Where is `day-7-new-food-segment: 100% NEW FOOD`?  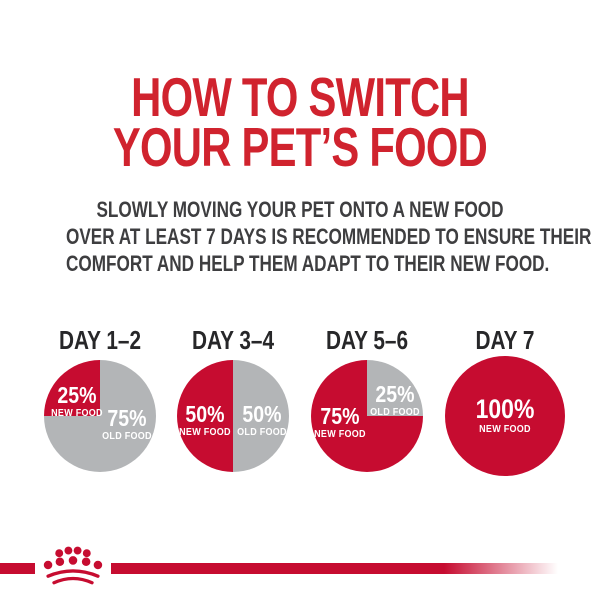
day-7-new-food-segment: 100% NEW FOOD is located at coordinates (504, 415).